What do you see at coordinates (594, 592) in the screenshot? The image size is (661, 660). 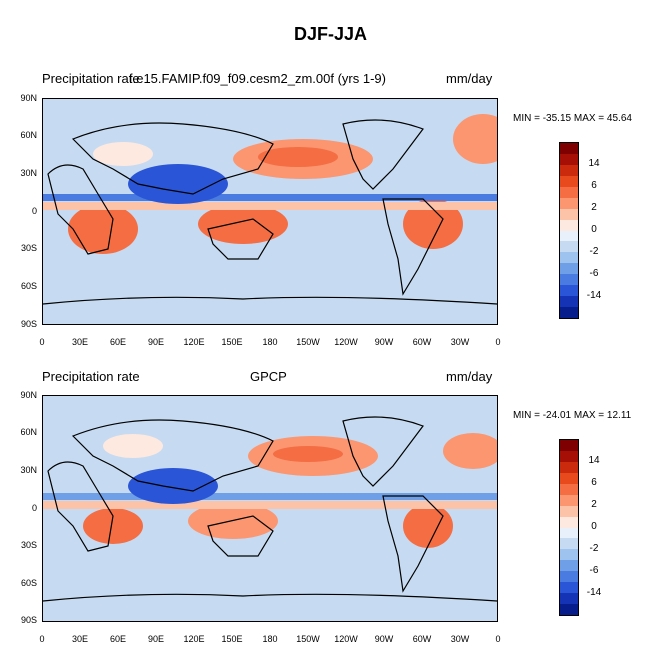 I see `panel2-colorbar-label: -14` at bounding box center [594, 592].